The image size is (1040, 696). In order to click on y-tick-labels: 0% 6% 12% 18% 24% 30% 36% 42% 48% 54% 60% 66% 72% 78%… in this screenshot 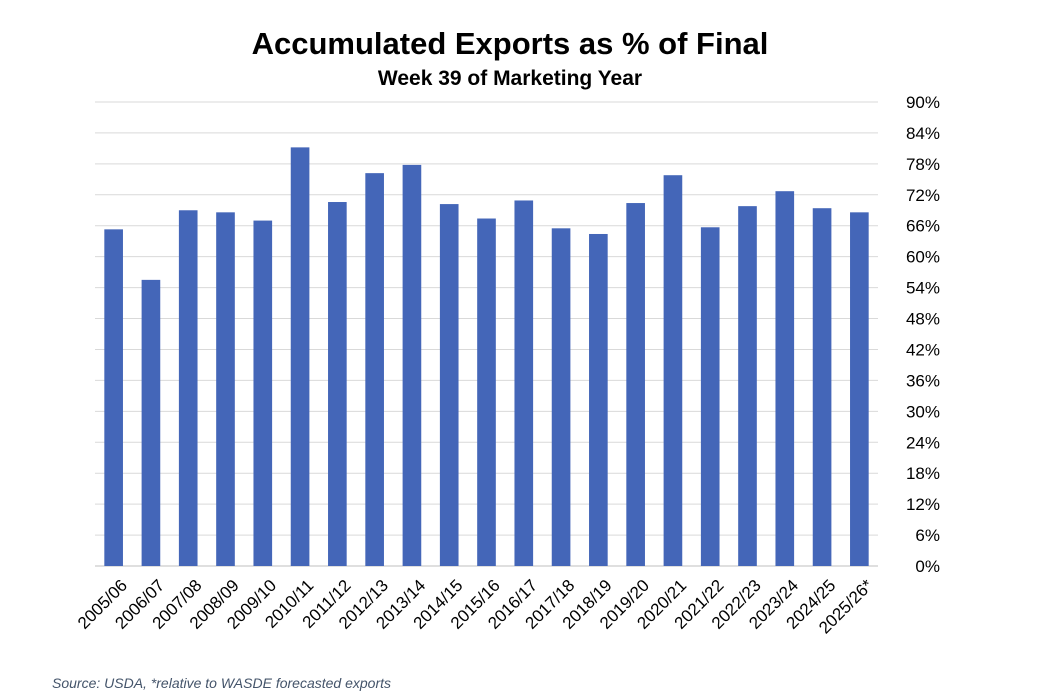, I will do `click(923, 334)`.